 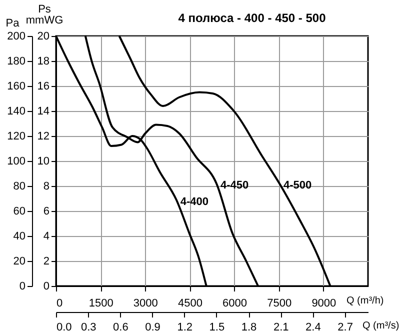 I want to click on x-tick-label: 9000, so click(x=324, y=304).